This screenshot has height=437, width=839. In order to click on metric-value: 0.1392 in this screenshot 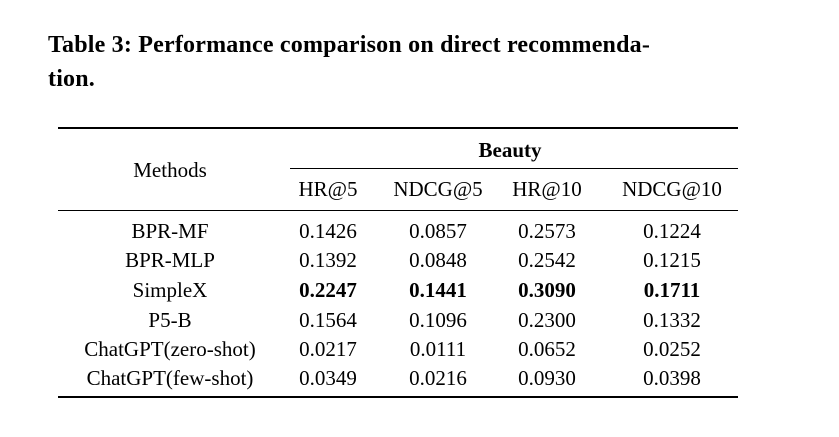, I will do `click(328, 260)`.